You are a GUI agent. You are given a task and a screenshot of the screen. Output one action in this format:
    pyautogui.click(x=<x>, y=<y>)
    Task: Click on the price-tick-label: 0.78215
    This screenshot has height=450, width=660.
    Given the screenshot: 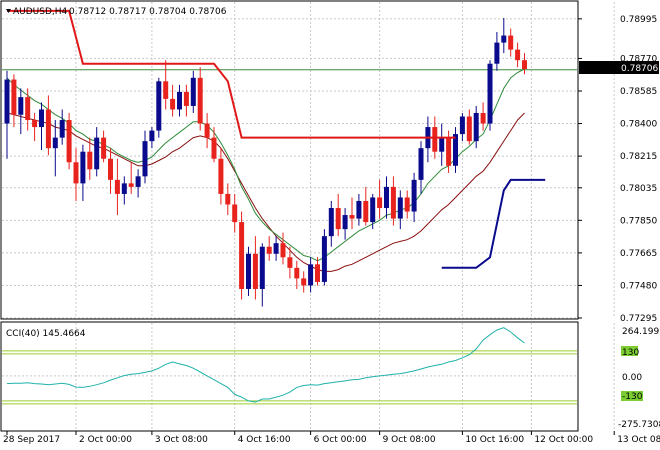 What is the action you would take?
    pyautogui.click(x=638, y=157)
    